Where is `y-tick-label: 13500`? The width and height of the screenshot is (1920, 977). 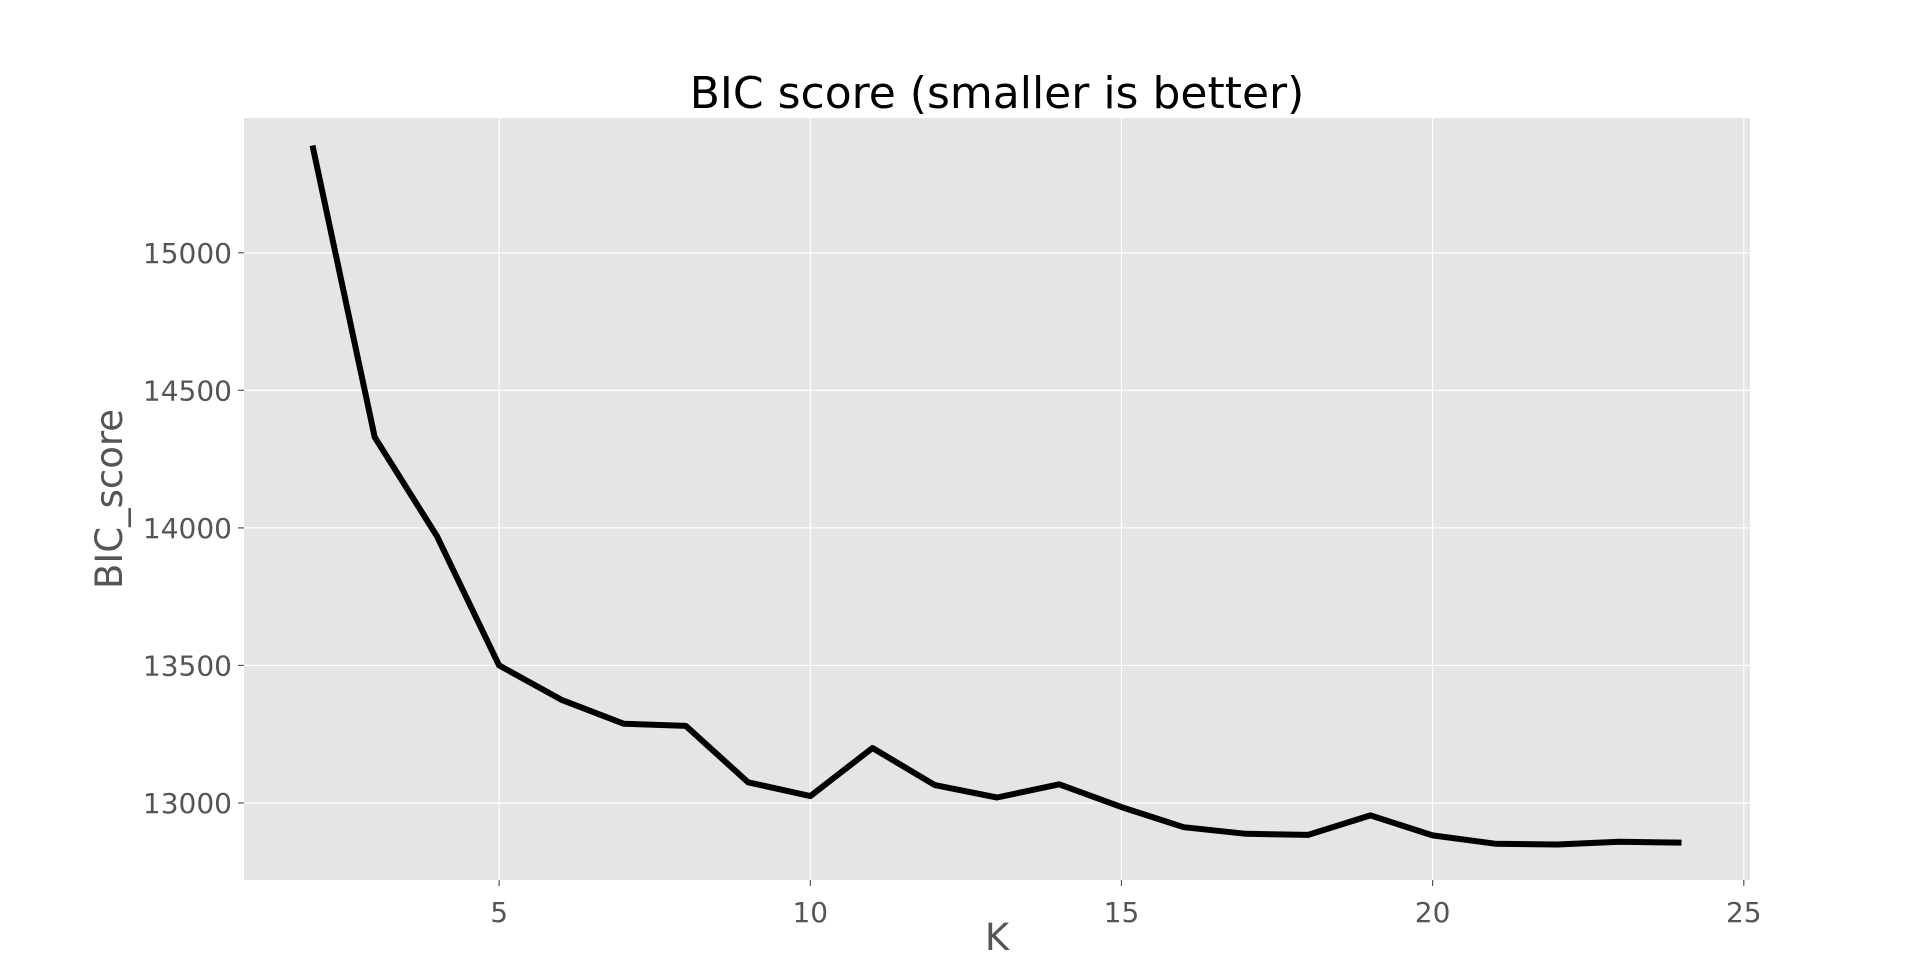
y-tick-label: 13500 is located at coordinates (187, 665).